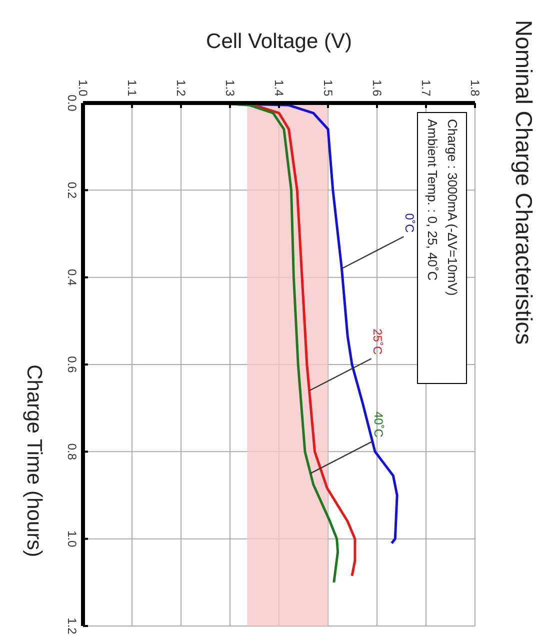 The width and height of the screenshot is (552, 640). I want to click on y-tick-label: 0.4, so click(72, 277).